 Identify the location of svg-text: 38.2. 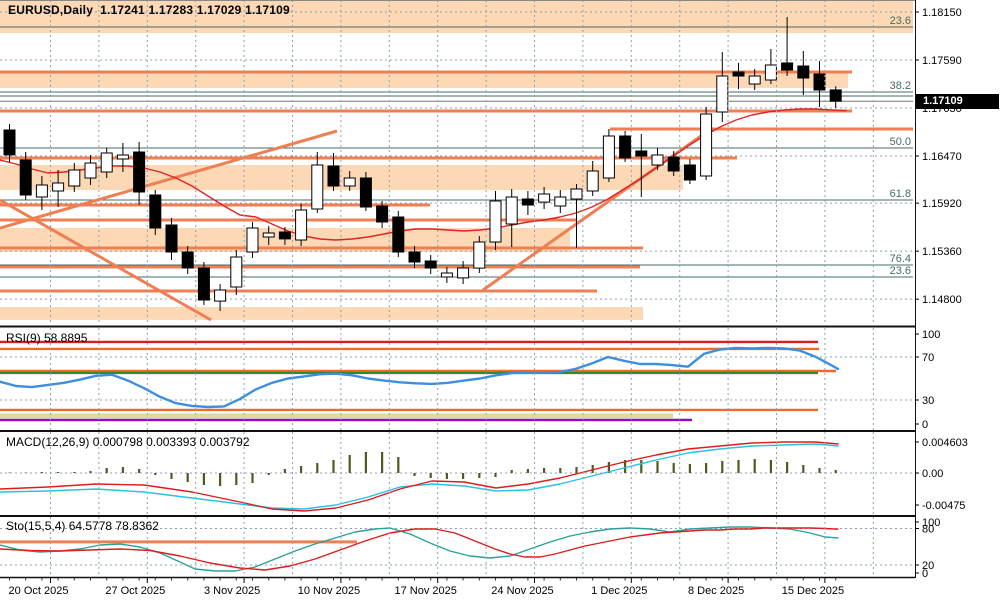
(900, 86).